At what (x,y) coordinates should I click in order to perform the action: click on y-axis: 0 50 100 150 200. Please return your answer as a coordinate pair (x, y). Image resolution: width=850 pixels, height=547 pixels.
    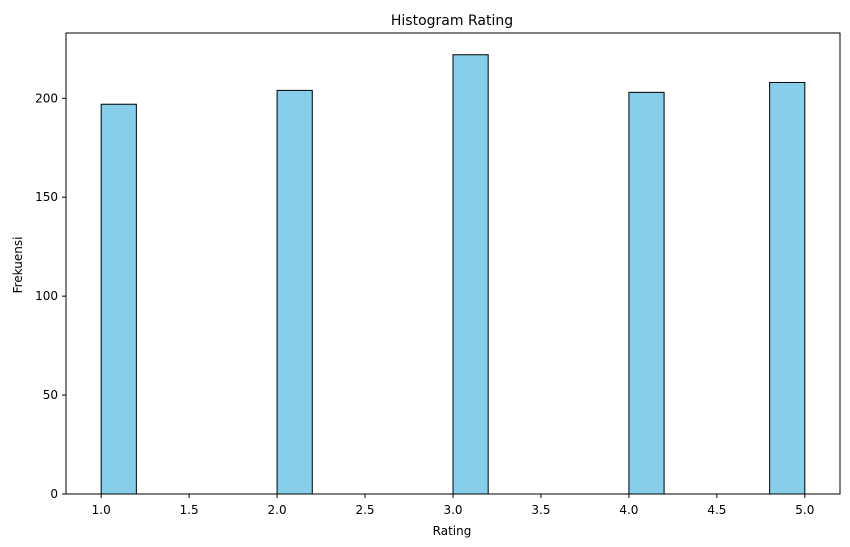
    Looking at the image, I should click on (50, 296).